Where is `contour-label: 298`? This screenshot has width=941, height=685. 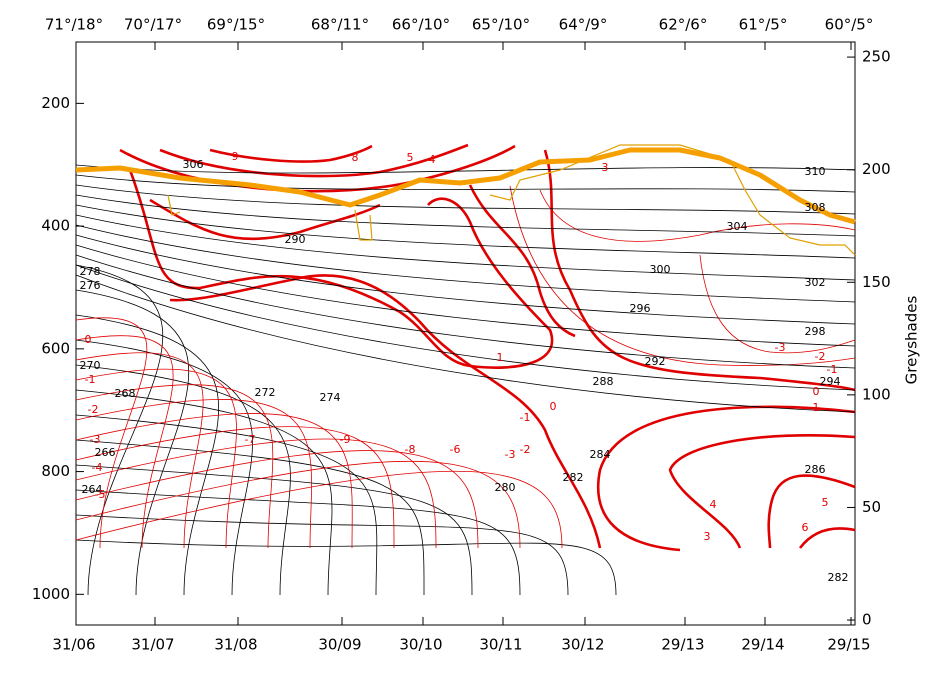
contour-label: 298 is located at coordinates (815, 331).